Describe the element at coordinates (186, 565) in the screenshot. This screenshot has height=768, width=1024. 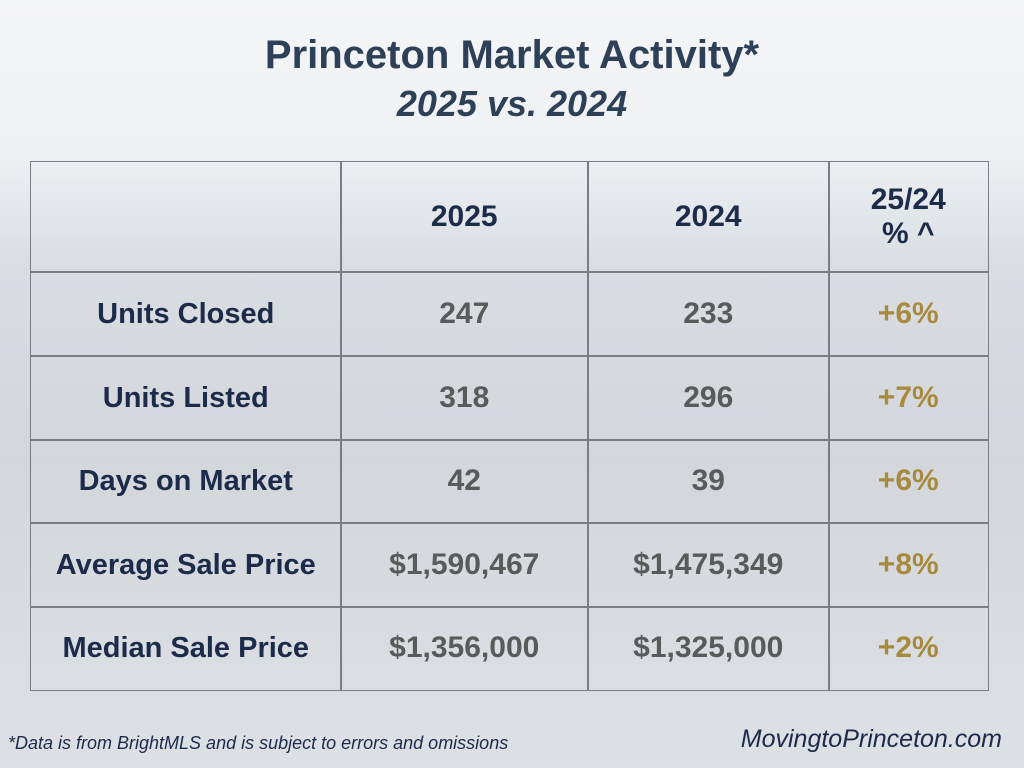
I see `row-label: Average Sale Price` at that location.